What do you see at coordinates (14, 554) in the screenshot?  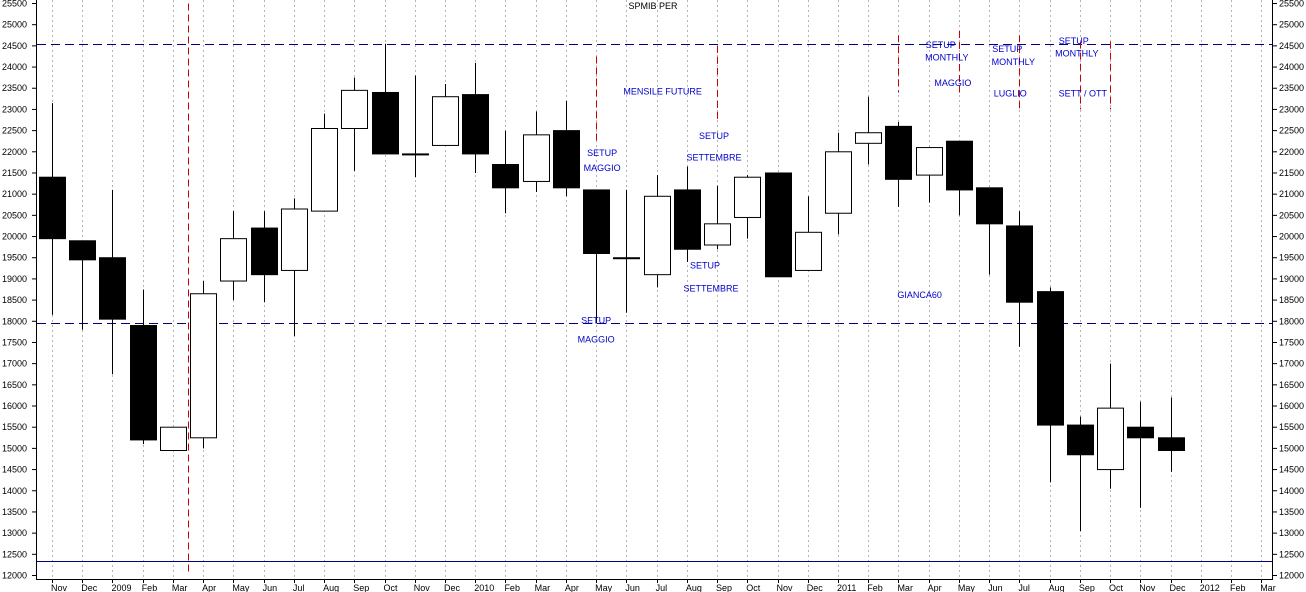 I see `y-tick-label-left: 12500` at bounding box center [14, 554].